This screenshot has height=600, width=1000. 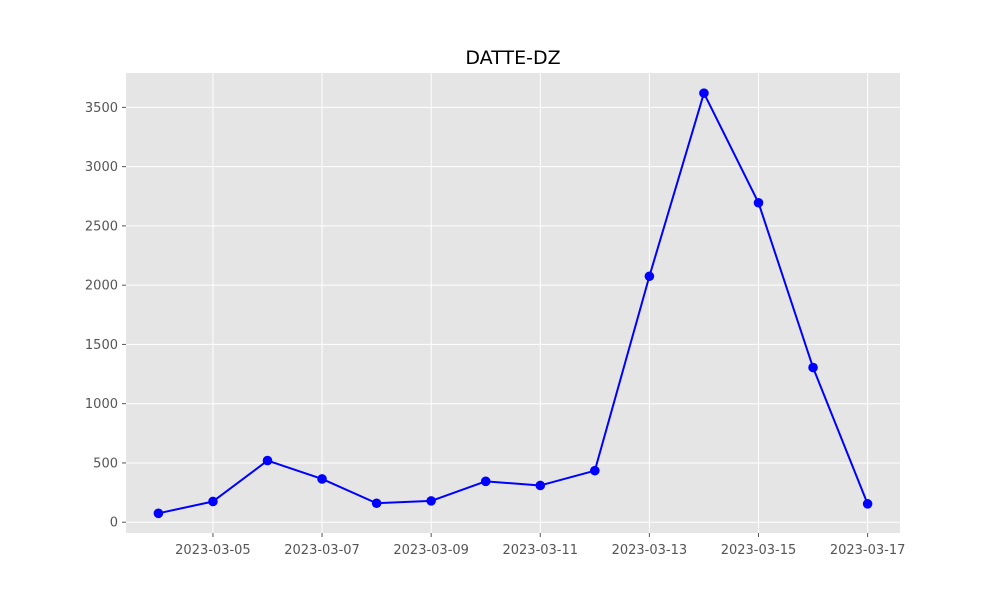 I want to click on x-tick-label: 2023-03-05, so click(x=213, y=550).